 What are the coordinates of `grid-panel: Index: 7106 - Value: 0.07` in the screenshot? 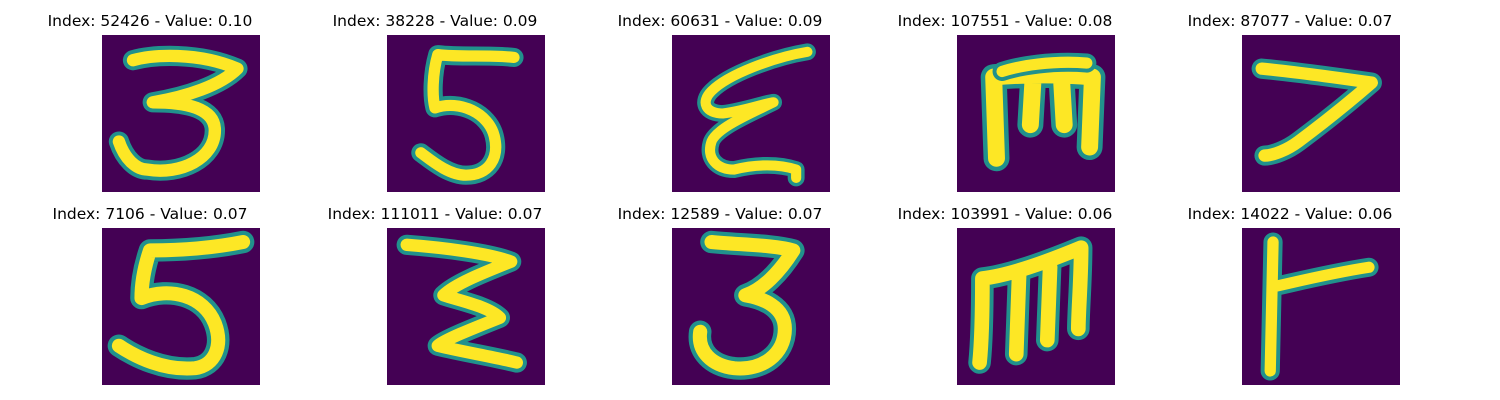 It's located at (150, 293).